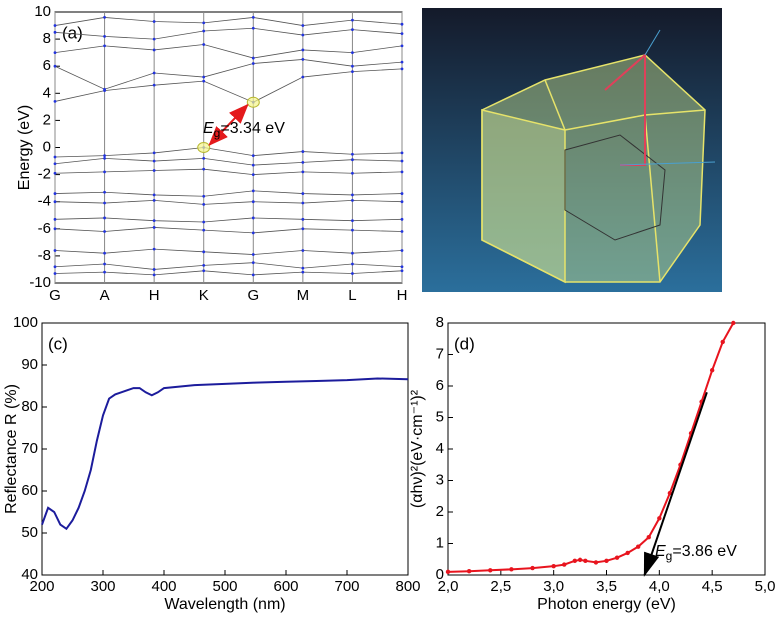 This screenshot has height=624, width=777. I want to click on panel-label: (c), so click(58, 343).